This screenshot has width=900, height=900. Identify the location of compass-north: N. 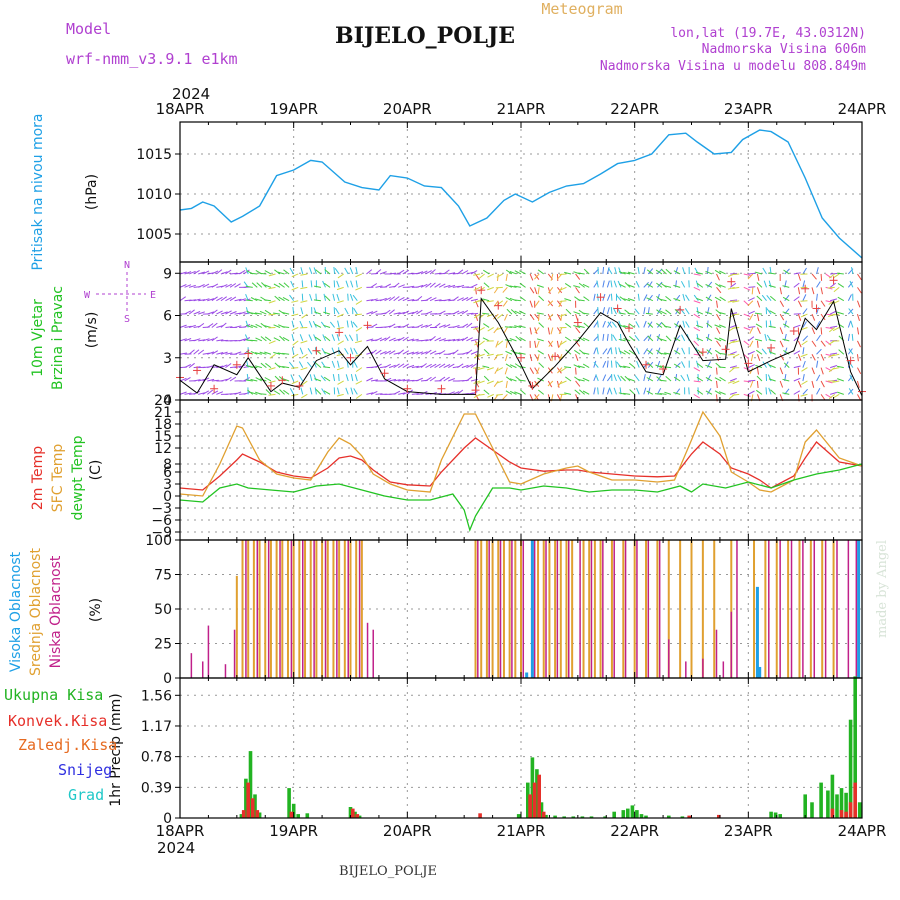
(127, 265).